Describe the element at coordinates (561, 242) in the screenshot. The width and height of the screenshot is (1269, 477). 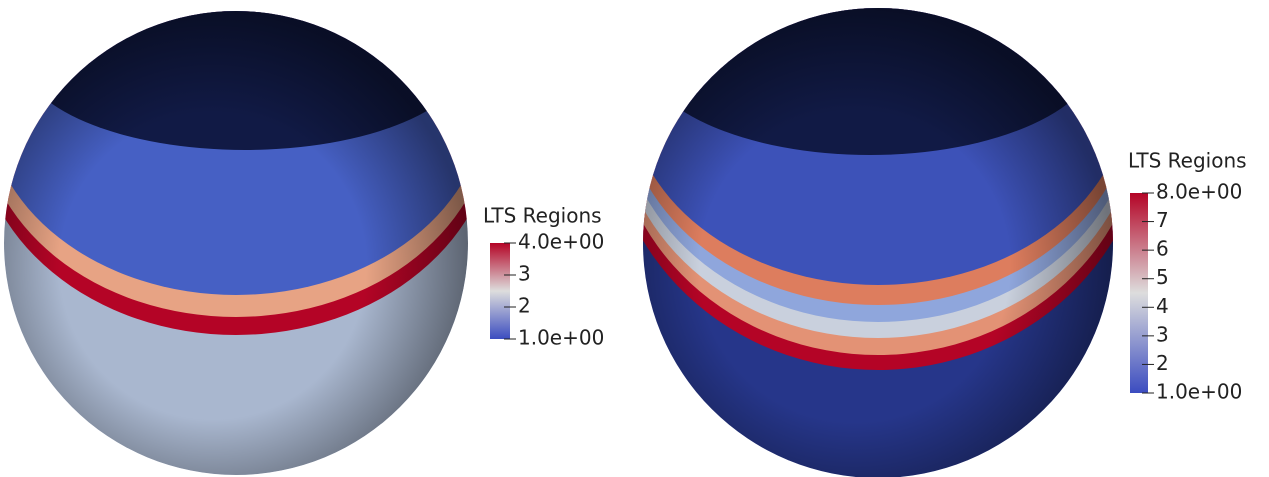
I see `tick-label: 4.0e+00` at that location.